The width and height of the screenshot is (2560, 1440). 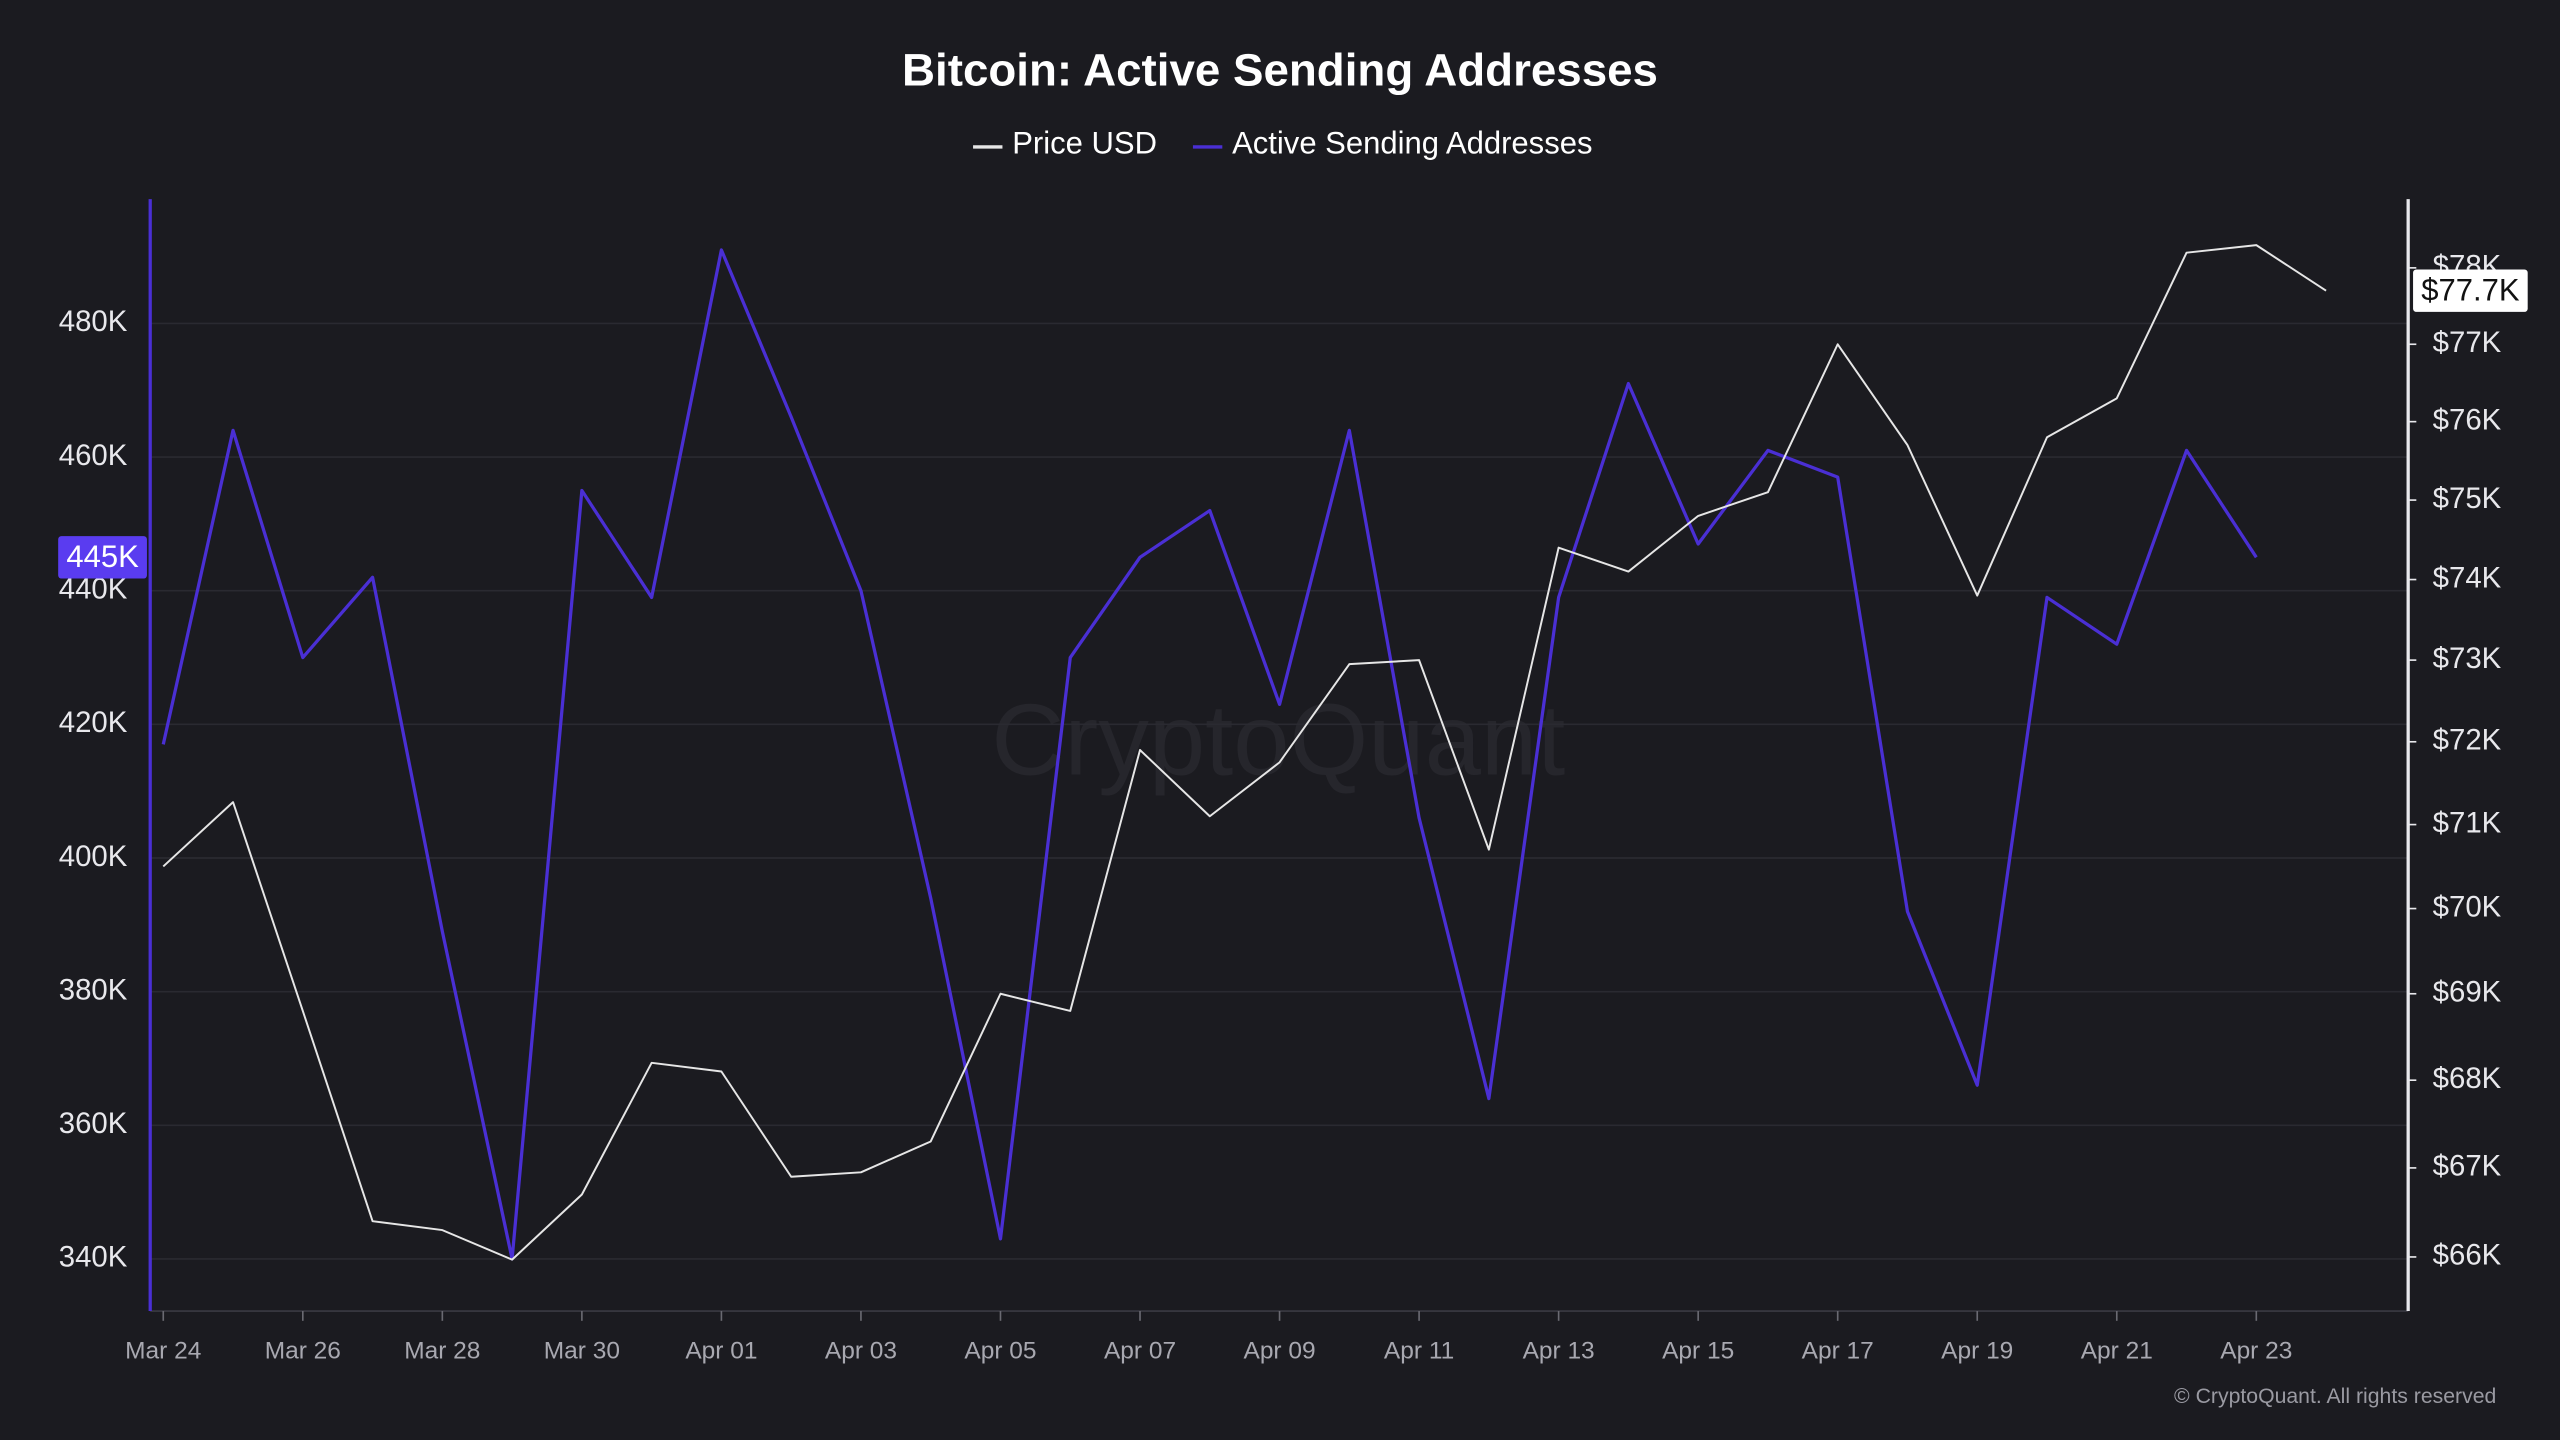 What do you see at coordinates (2467, 822) in the screenshot?
I see `y2-tick-label: $71K` at bounding box center [2467, 822].